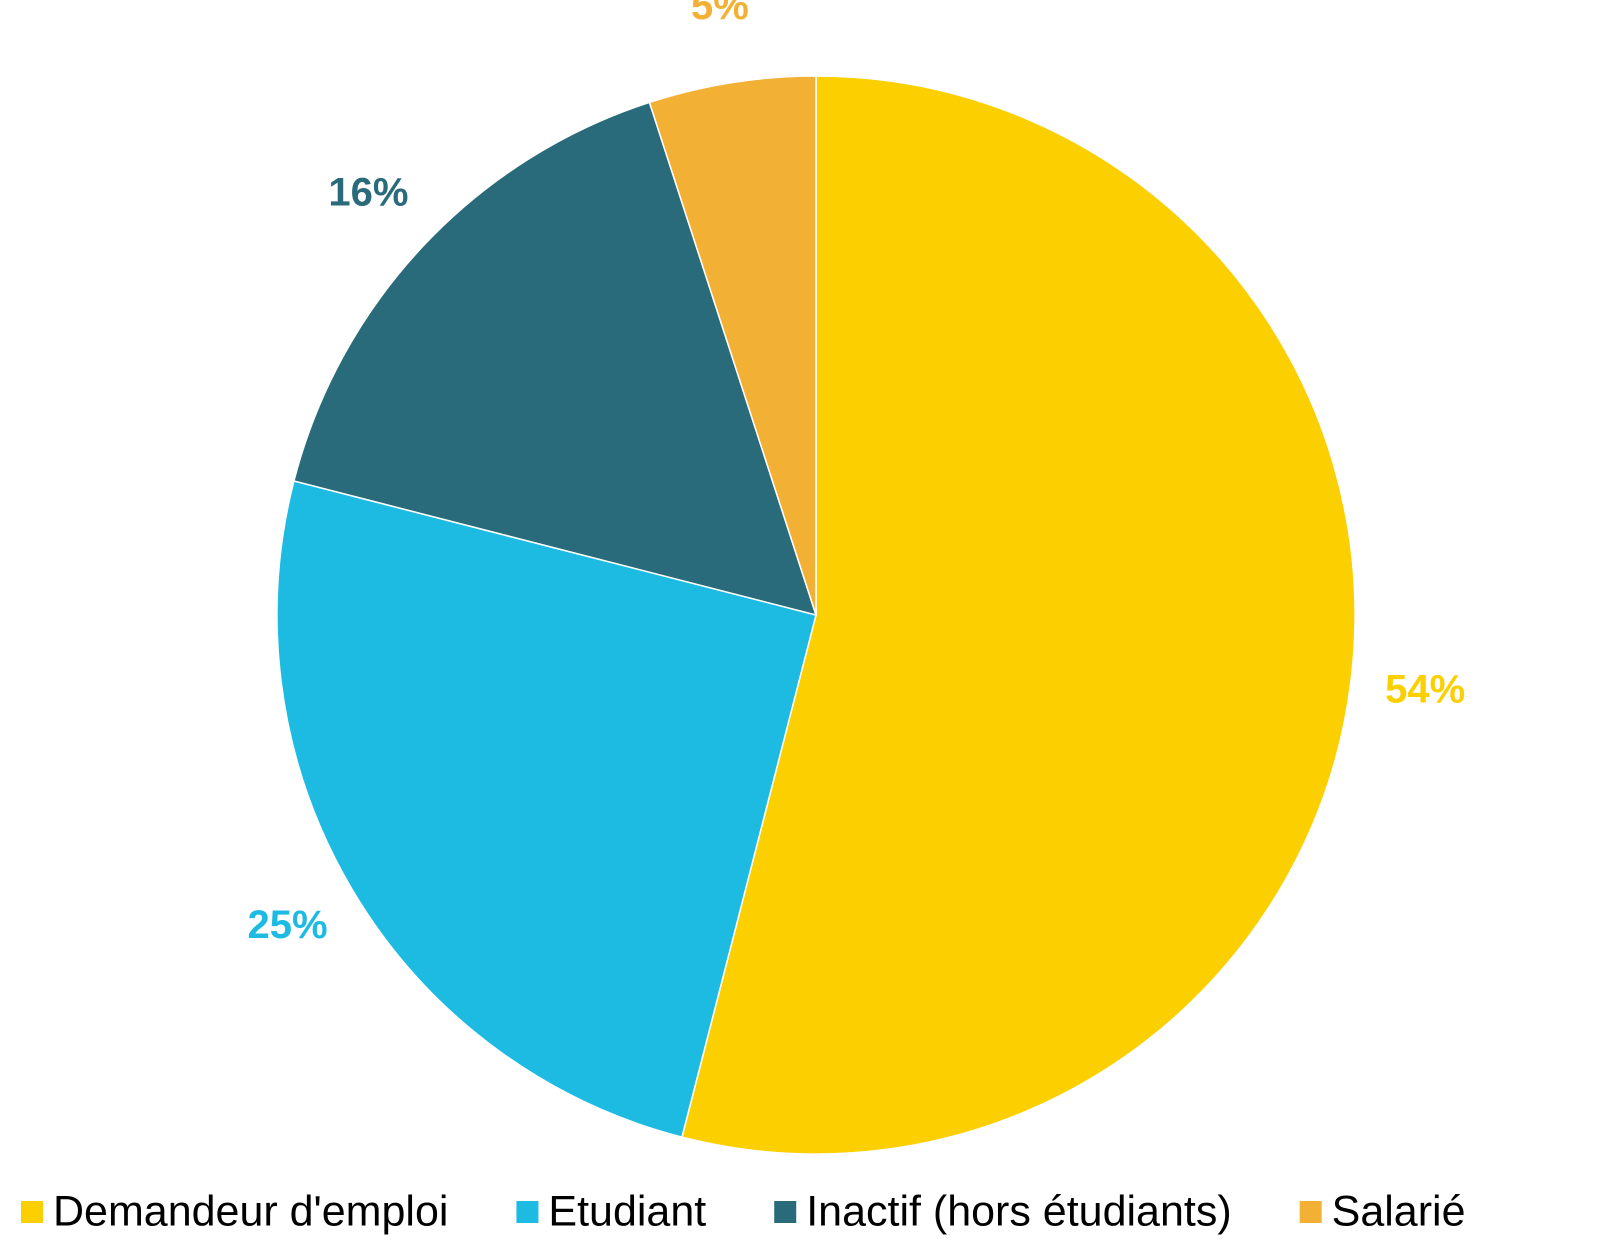 The width and height of the screenshot is (1624, 1241). I want to click on legend-label: Demandeur d'emploi, so click(250, 1211).